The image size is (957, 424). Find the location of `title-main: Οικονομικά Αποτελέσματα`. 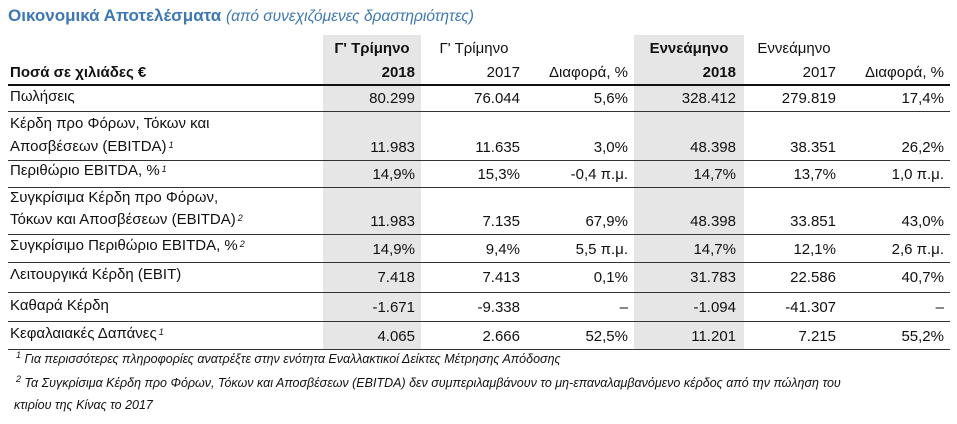

title-main: Οικονομικά Αποτελέσματα is located at coordinates (115, 15).